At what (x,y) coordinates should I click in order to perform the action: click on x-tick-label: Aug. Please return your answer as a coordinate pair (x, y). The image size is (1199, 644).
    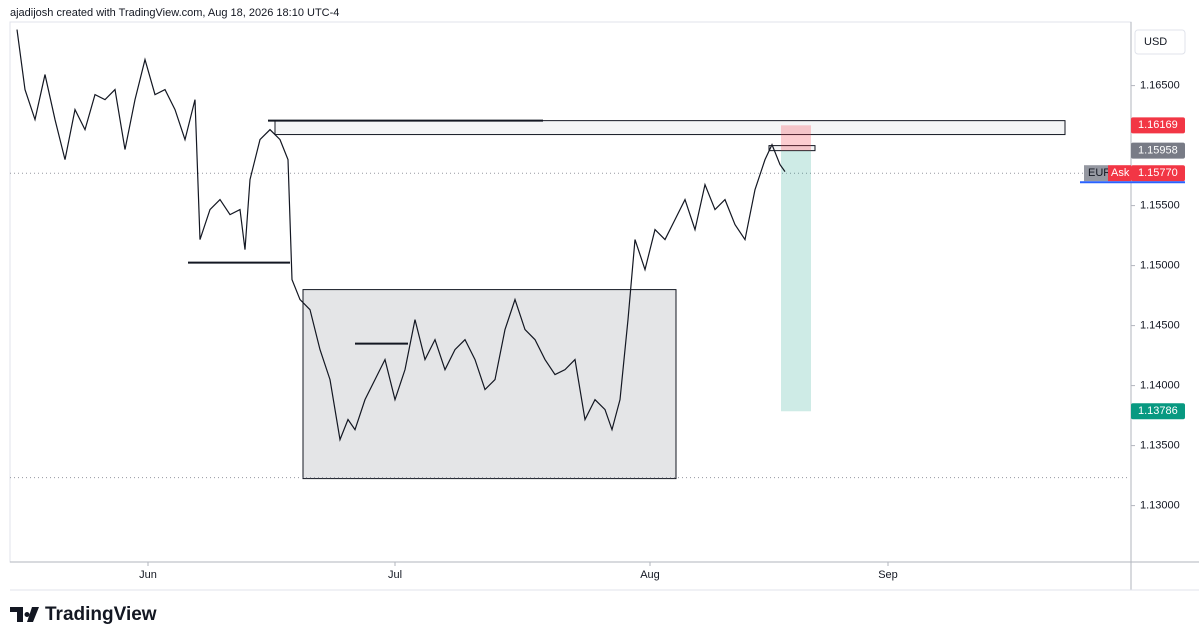
    Looking at the image, I should click on (650, 575).